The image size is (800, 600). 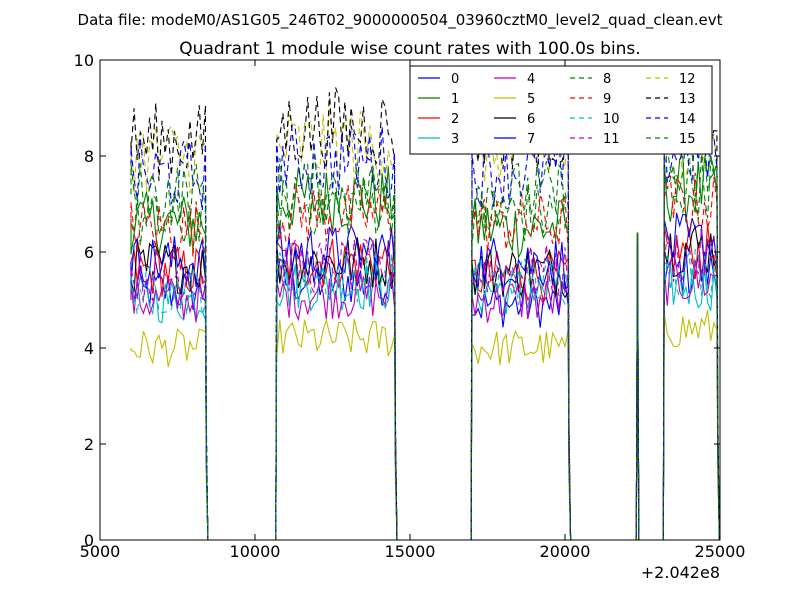 What do you see at coordinates (680, 572) in the screenshot?
I see `x-offset-label: +2.042e8` at bounding box center [680, 572].